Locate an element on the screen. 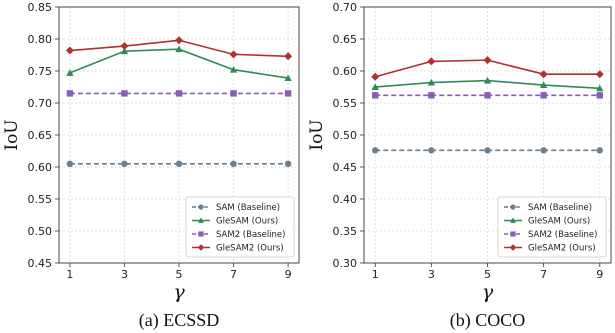 This screenshot has height=333, width=615. y-tick-label: 0.30 is located at coordinates (345, 263).